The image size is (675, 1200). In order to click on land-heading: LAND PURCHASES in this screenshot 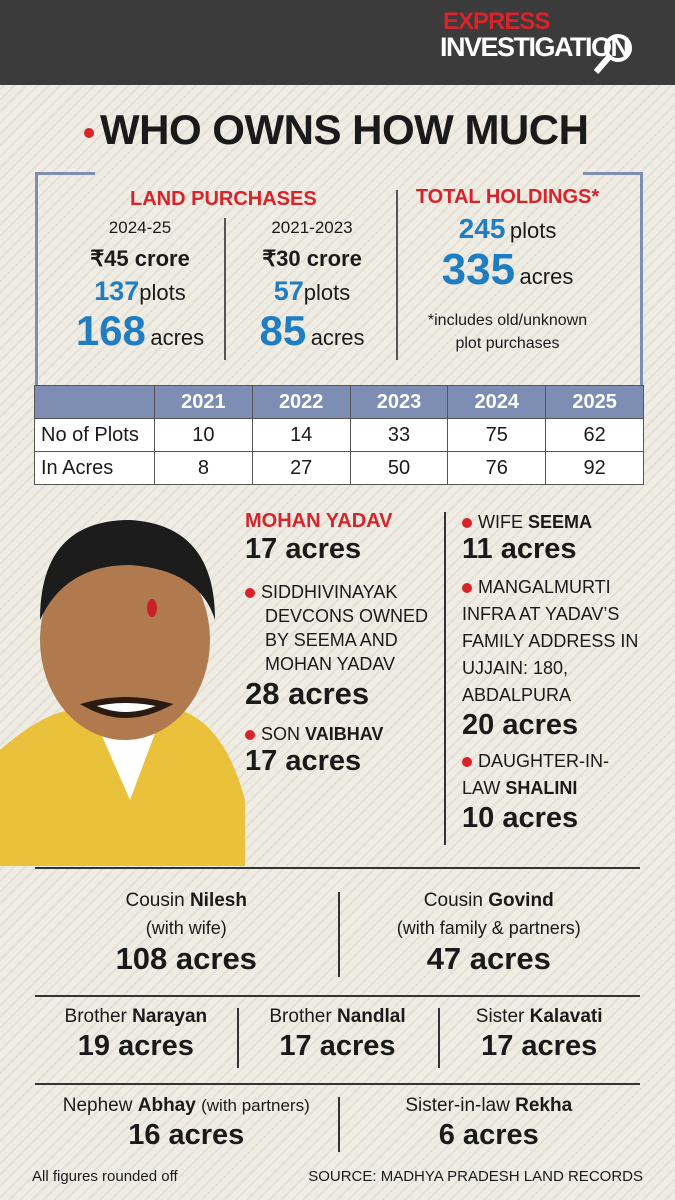, I will do `click(223, 199)`.